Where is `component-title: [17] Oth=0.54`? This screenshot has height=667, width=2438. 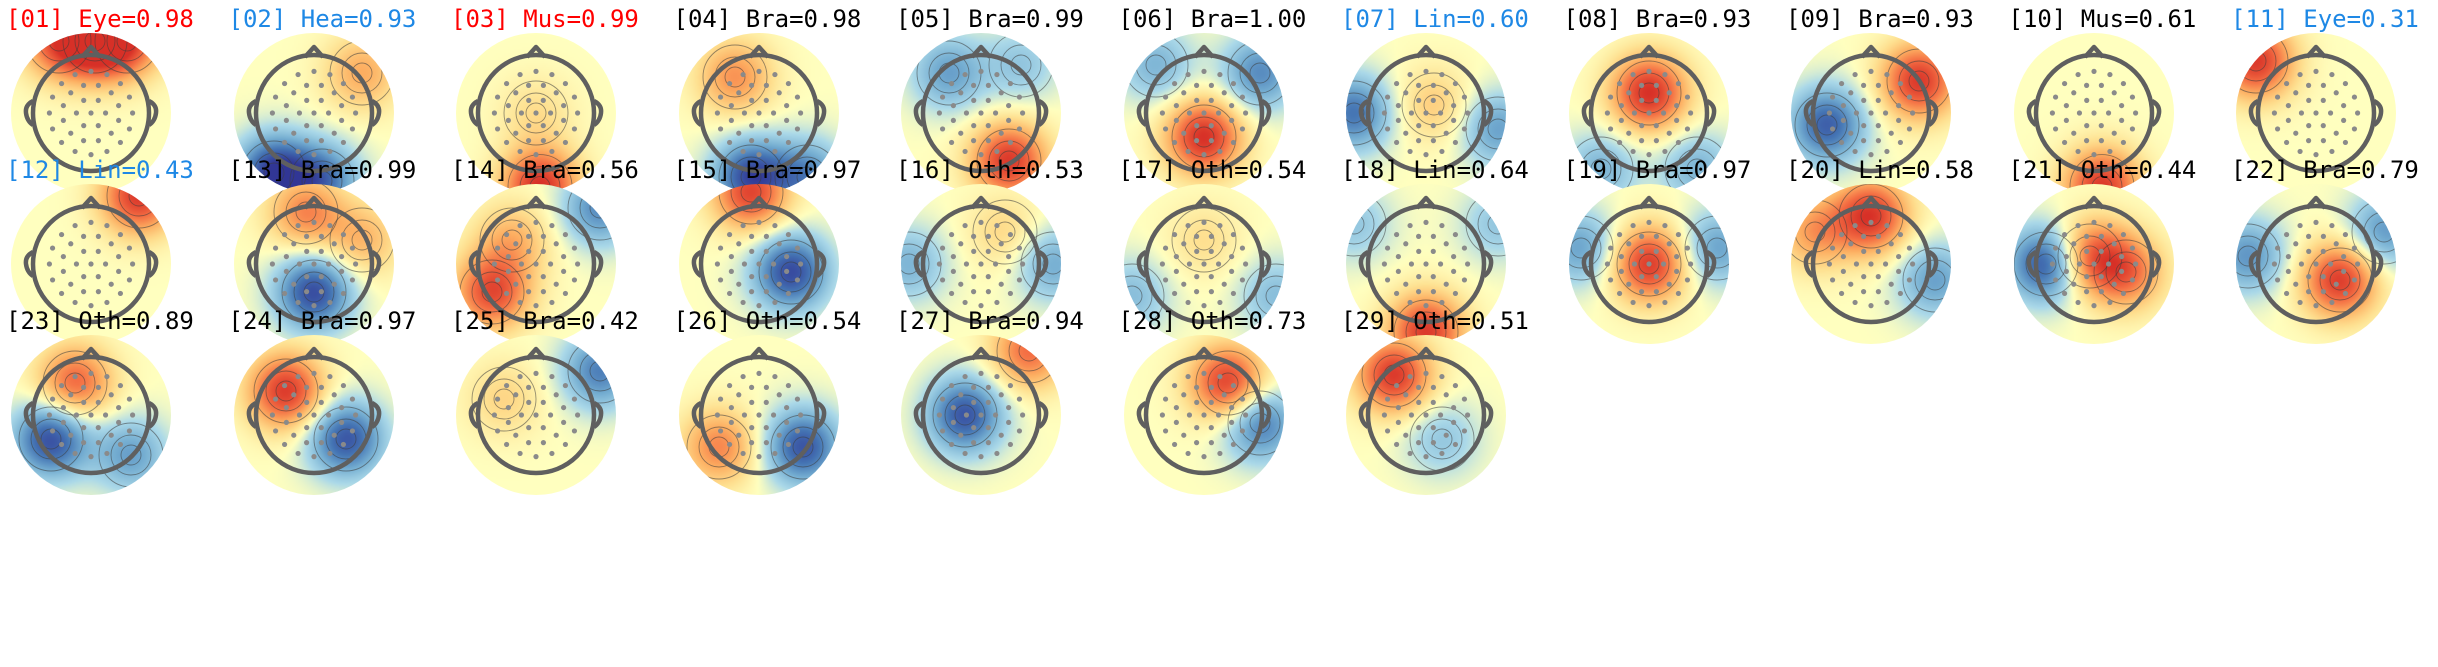 component-title: [17] Oth=0.54 is located at coordinates (1212, 170).